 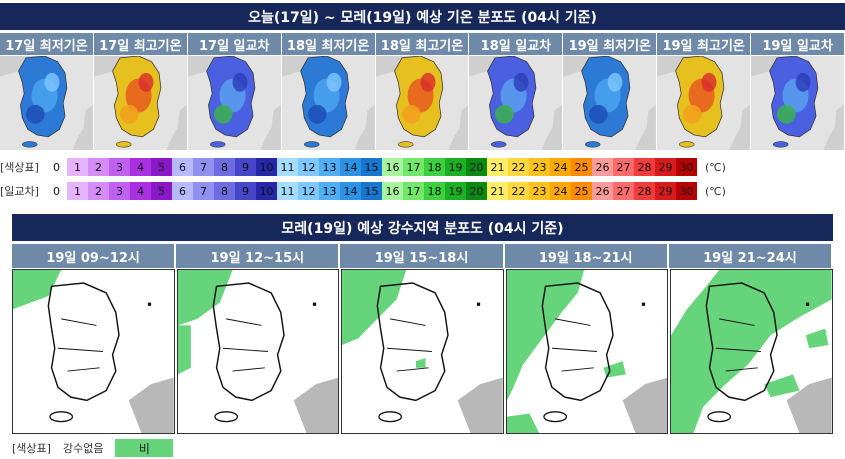 I want to click on rain-panel-label: 19일 12~15시, so click(x=258, y=256).